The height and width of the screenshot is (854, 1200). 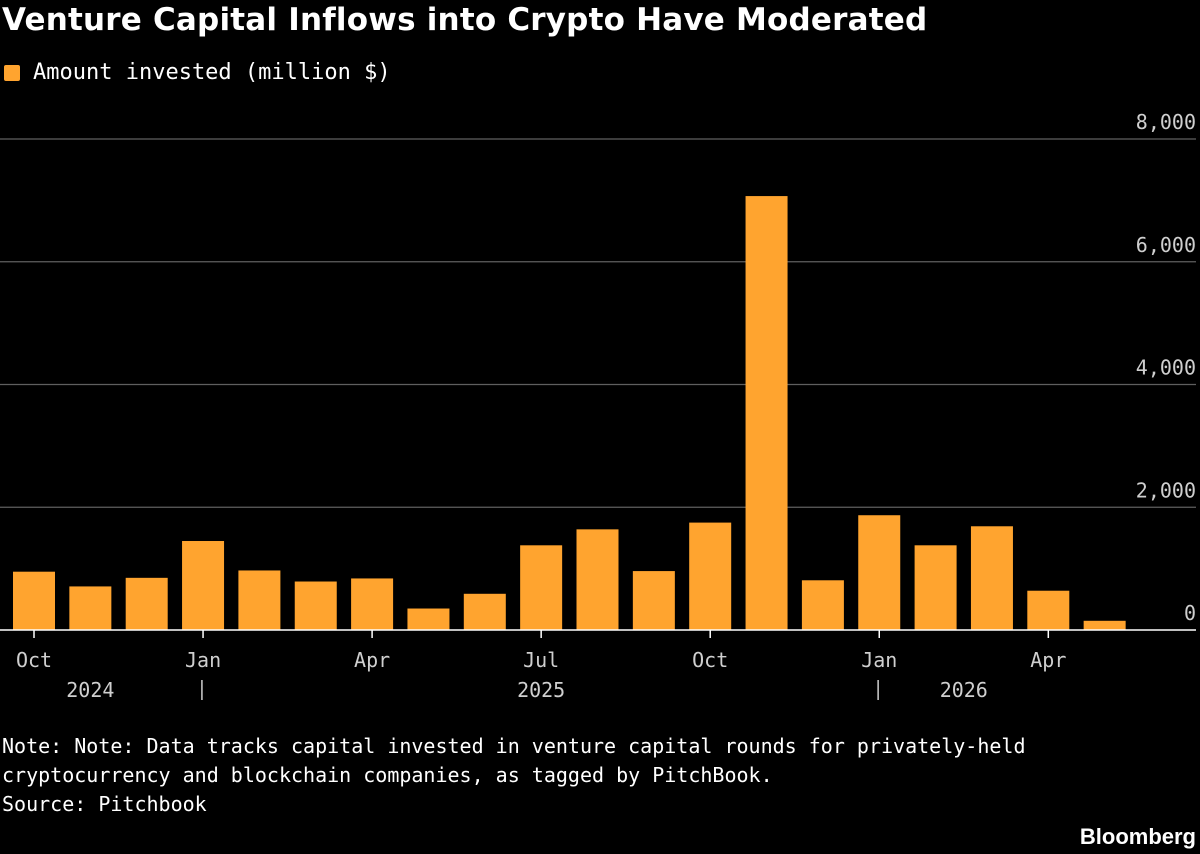 What do you see at coordinates (1166, 490) in the screenshot?
I see `y-tick-label: 2,000` at bounding box center [1166, 490].